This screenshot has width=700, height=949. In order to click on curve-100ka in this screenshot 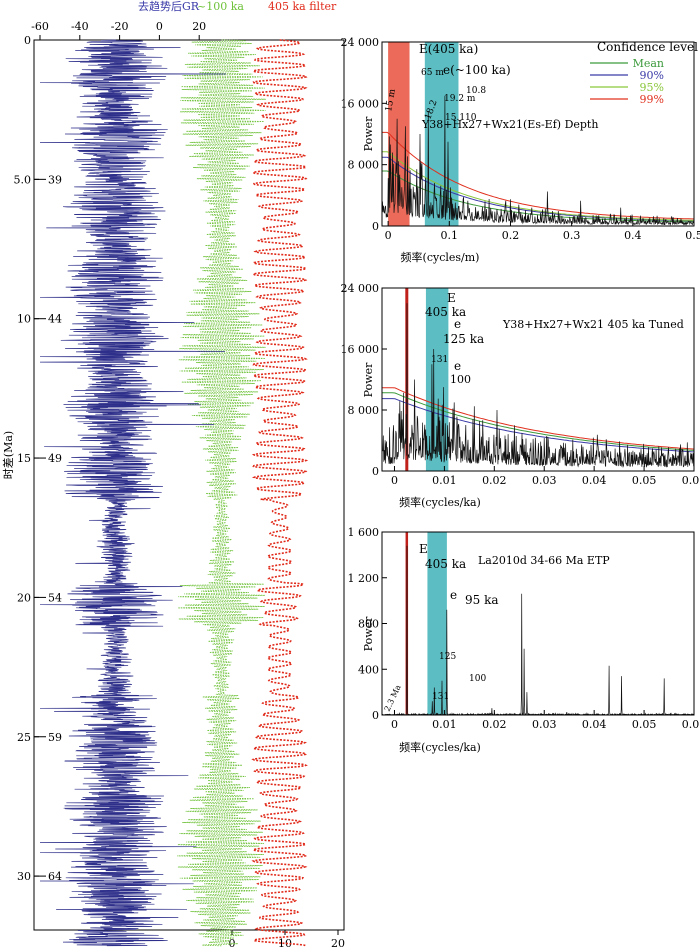, I will do `click(221, 493)`.